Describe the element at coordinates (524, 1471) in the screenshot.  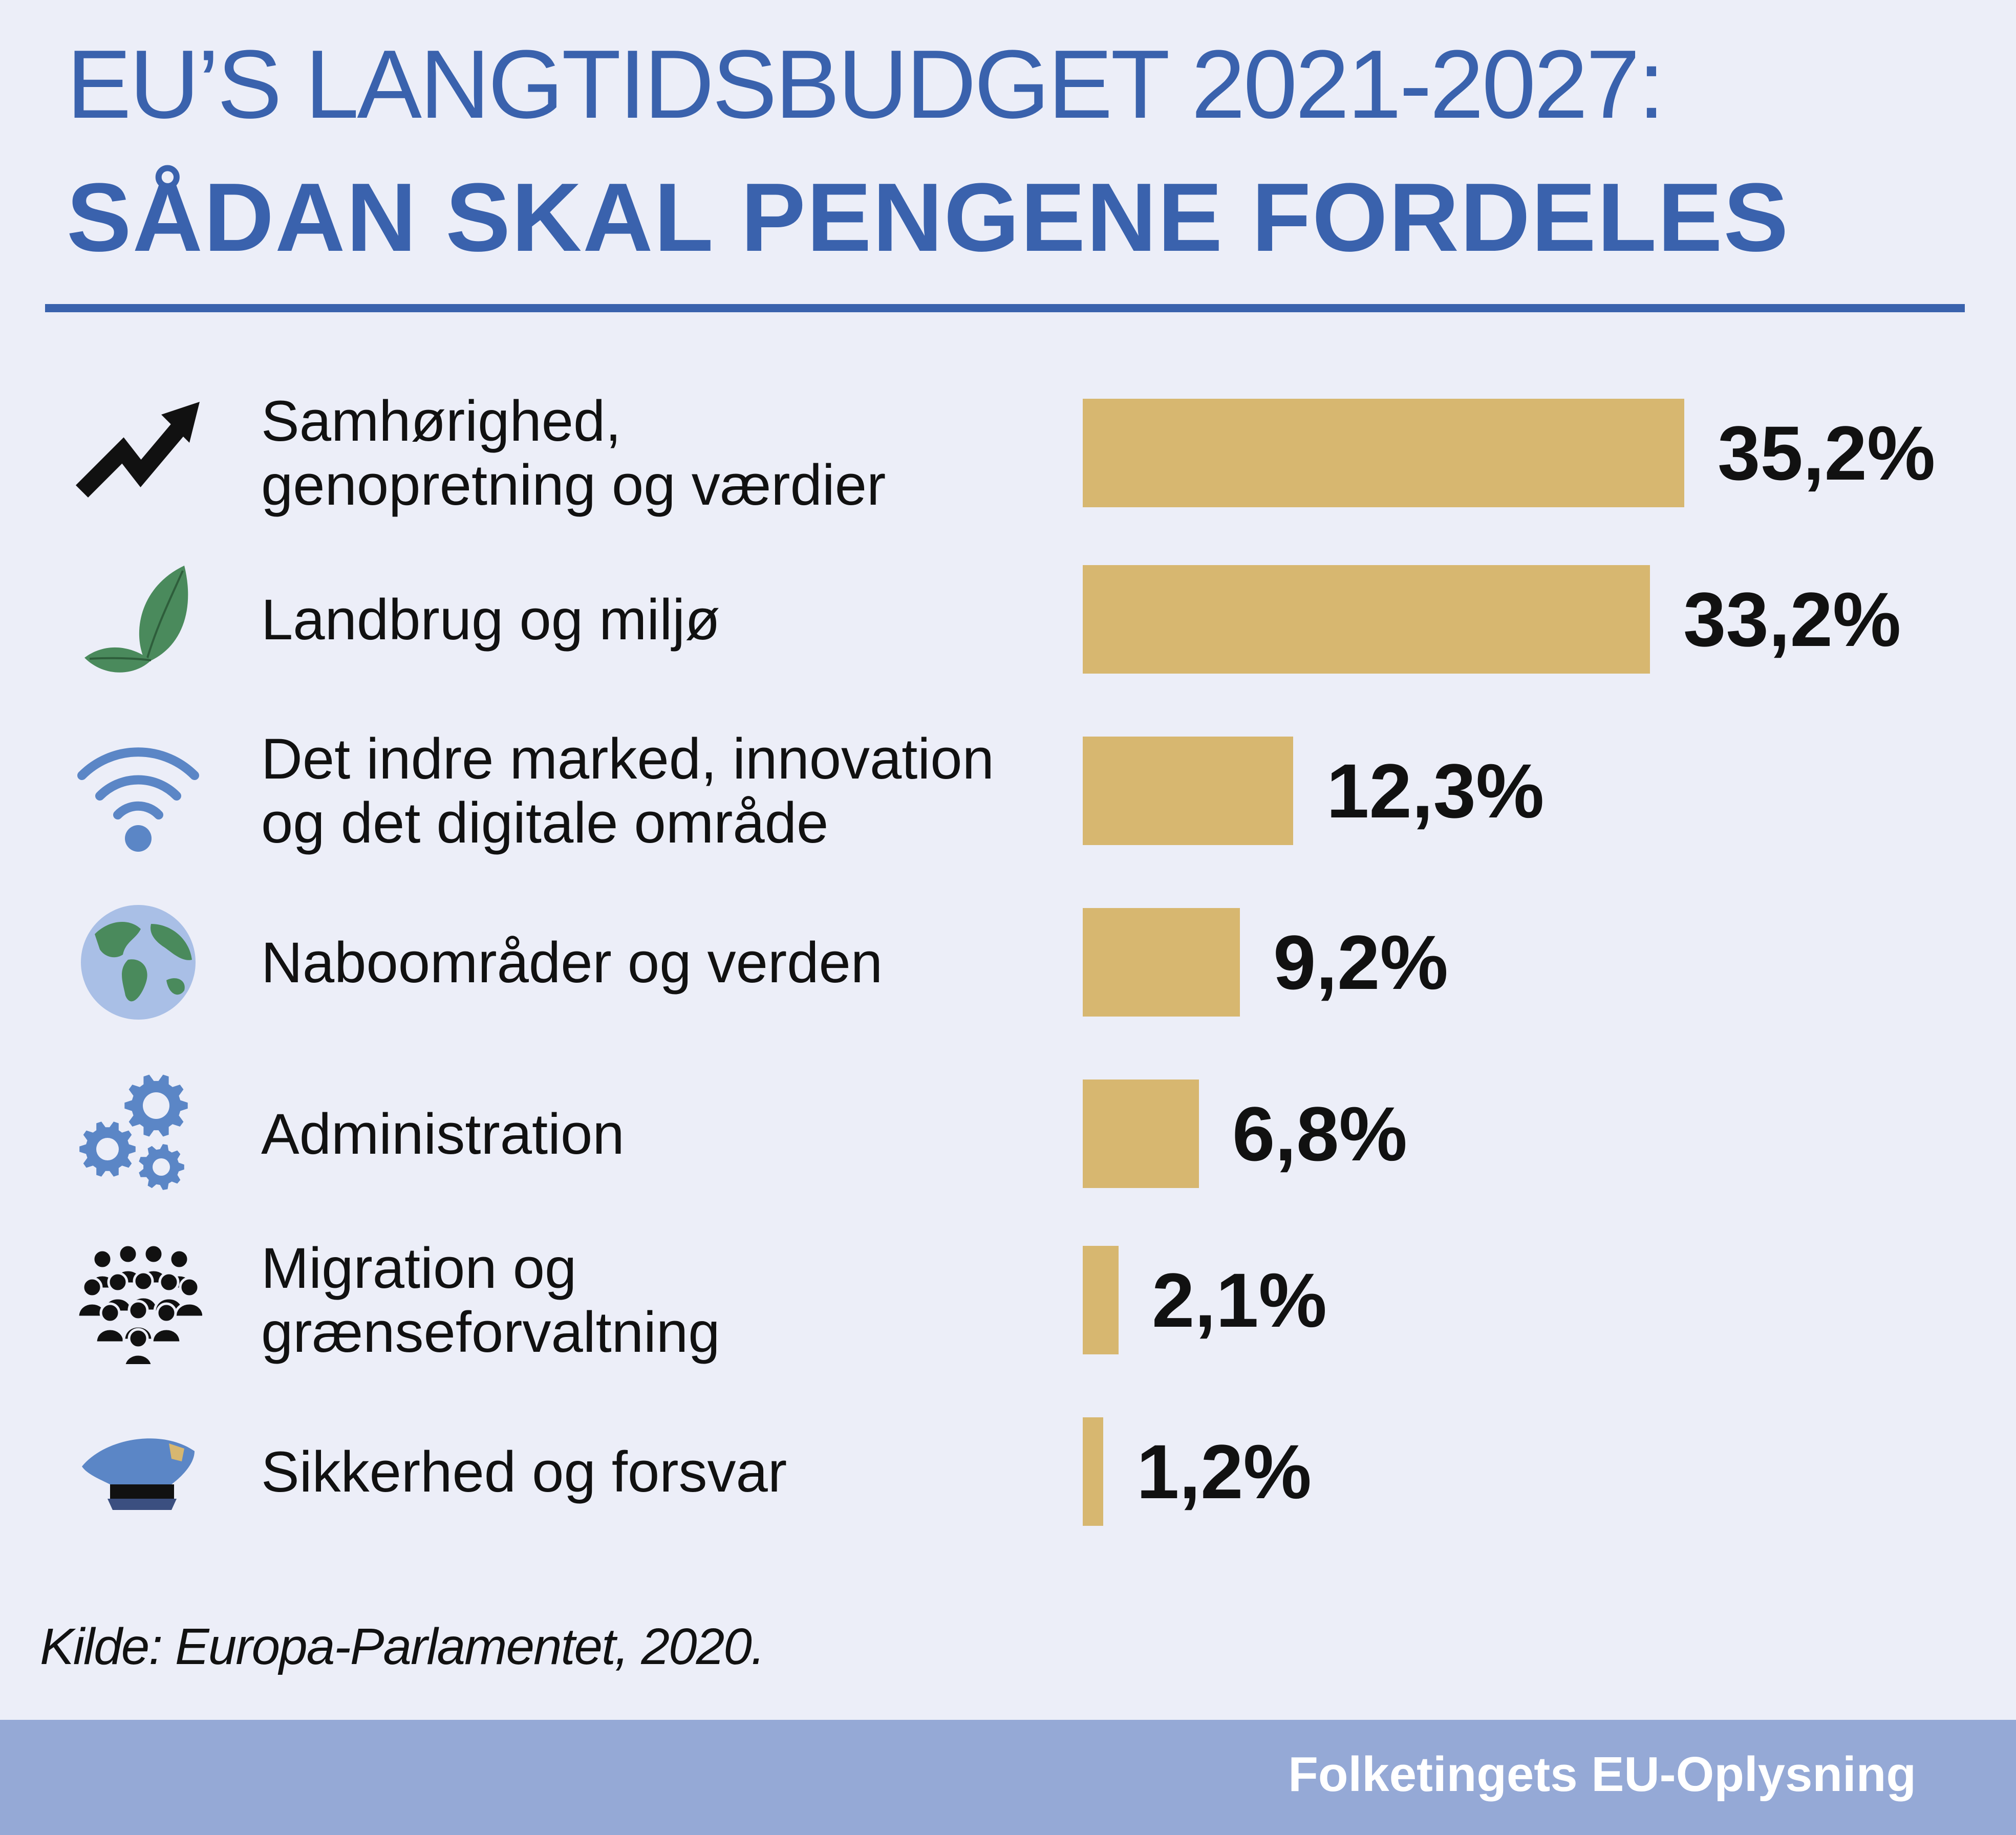
I see `category-label-line: Sikkerhed og forsvar` at that location.